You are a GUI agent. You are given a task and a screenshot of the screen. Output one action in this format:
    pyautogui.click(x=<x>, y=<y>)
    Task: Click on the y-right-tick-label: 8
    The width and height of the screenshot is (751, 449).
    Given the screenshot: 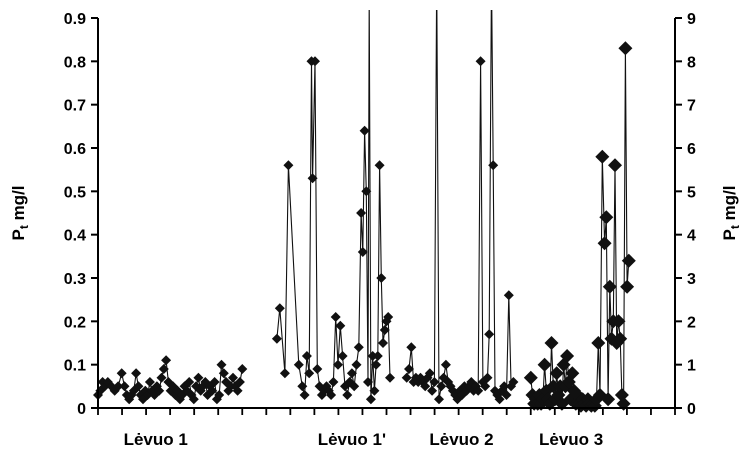 What is the action you would take?
    pyautogui.click(x=691, y=62)
    